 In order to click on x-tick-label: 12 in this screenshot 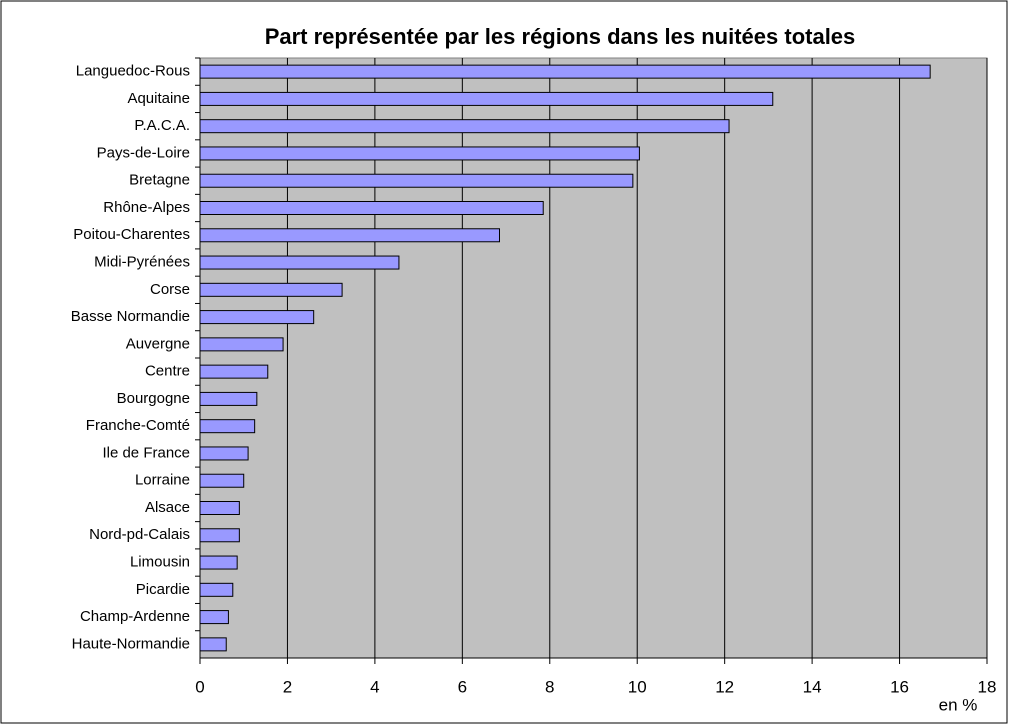, I will do `click(724, 686)`.